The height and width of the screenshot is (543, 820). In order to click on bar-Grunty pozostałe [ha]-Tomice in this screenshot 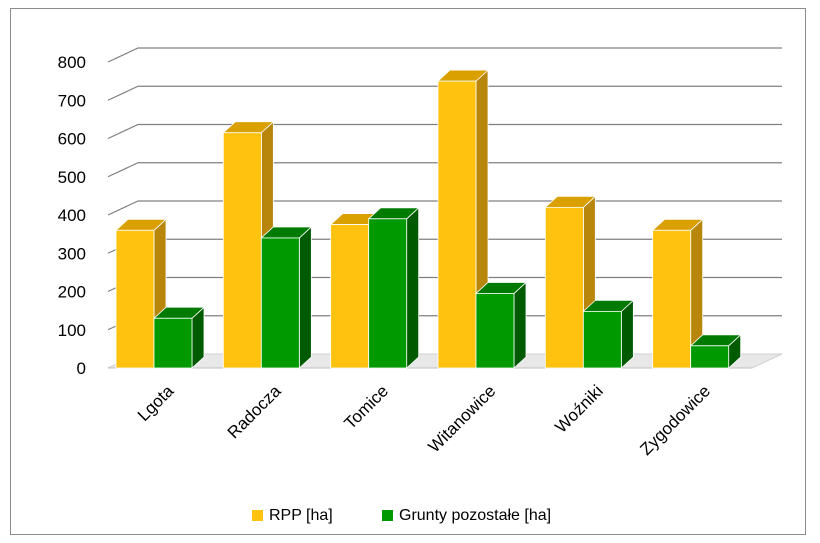, I will do `click(393, 287)`.